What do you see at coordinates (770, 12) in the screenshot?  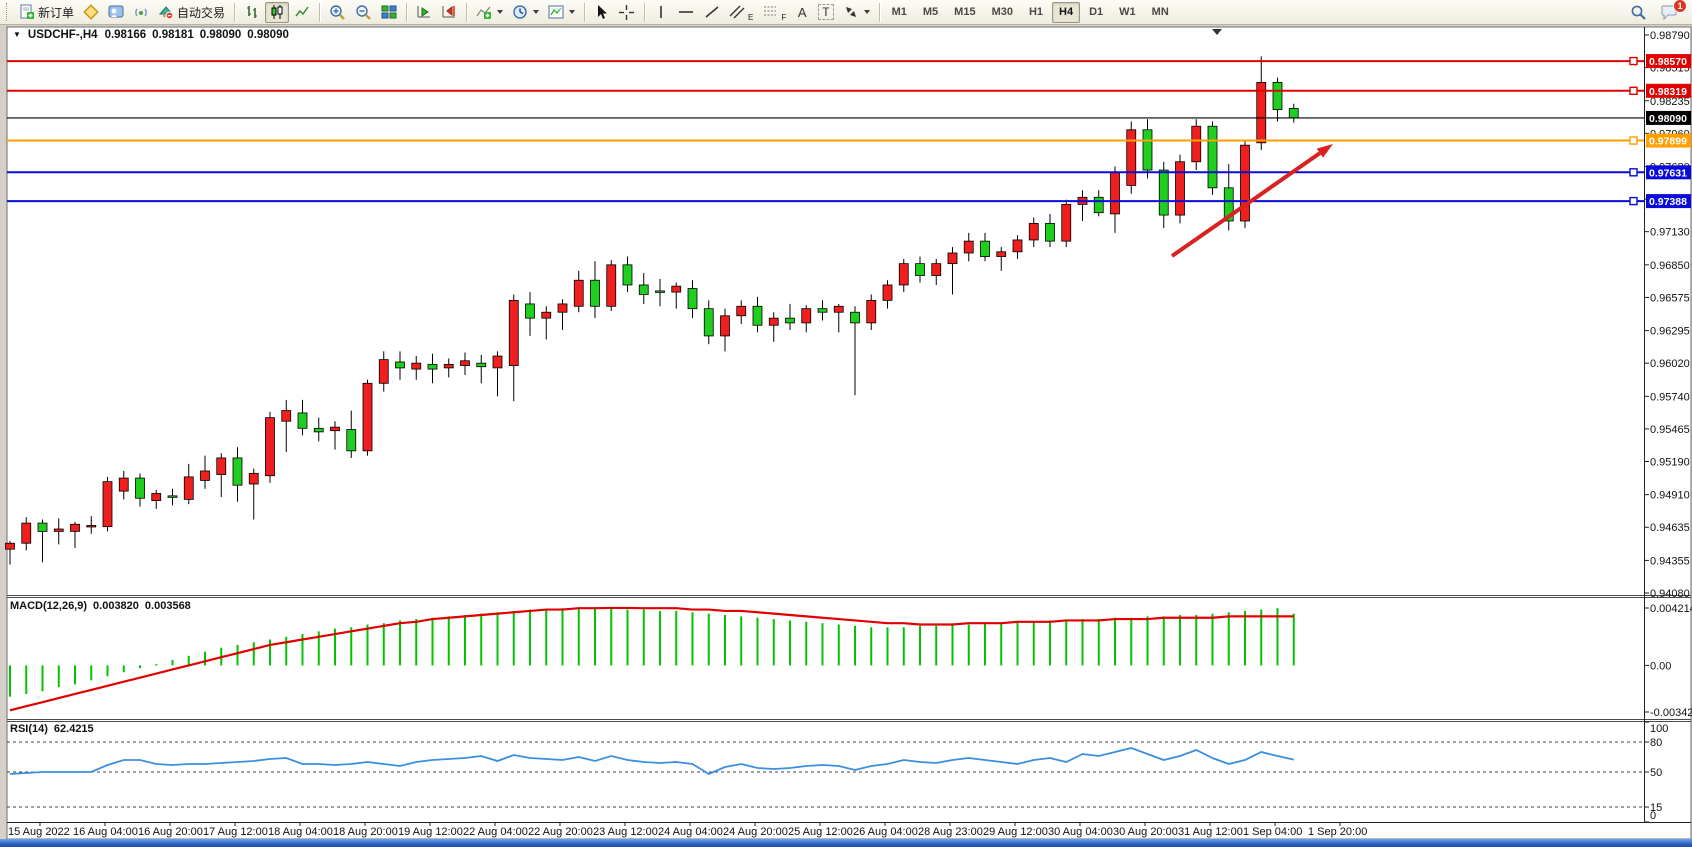 I see `fibonacci-icon` at bounding box center [770, 12].